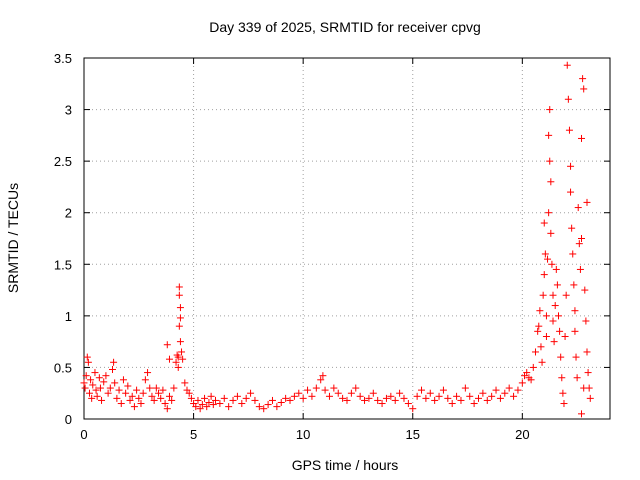 Image resolution: width=640 pixels, height=480 pixels. I want to click on y-tick-label: 1, so click(68, 316).